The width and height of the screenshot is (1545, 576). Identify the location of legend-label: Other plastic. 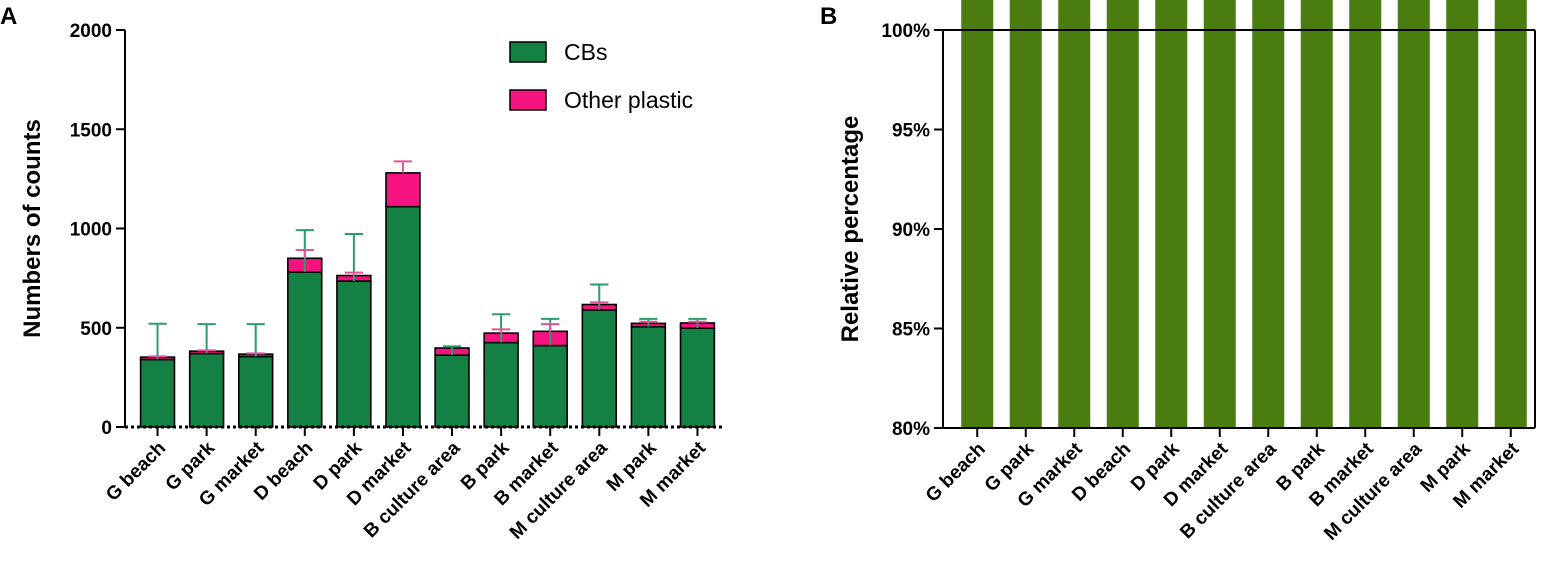
(628, 100).